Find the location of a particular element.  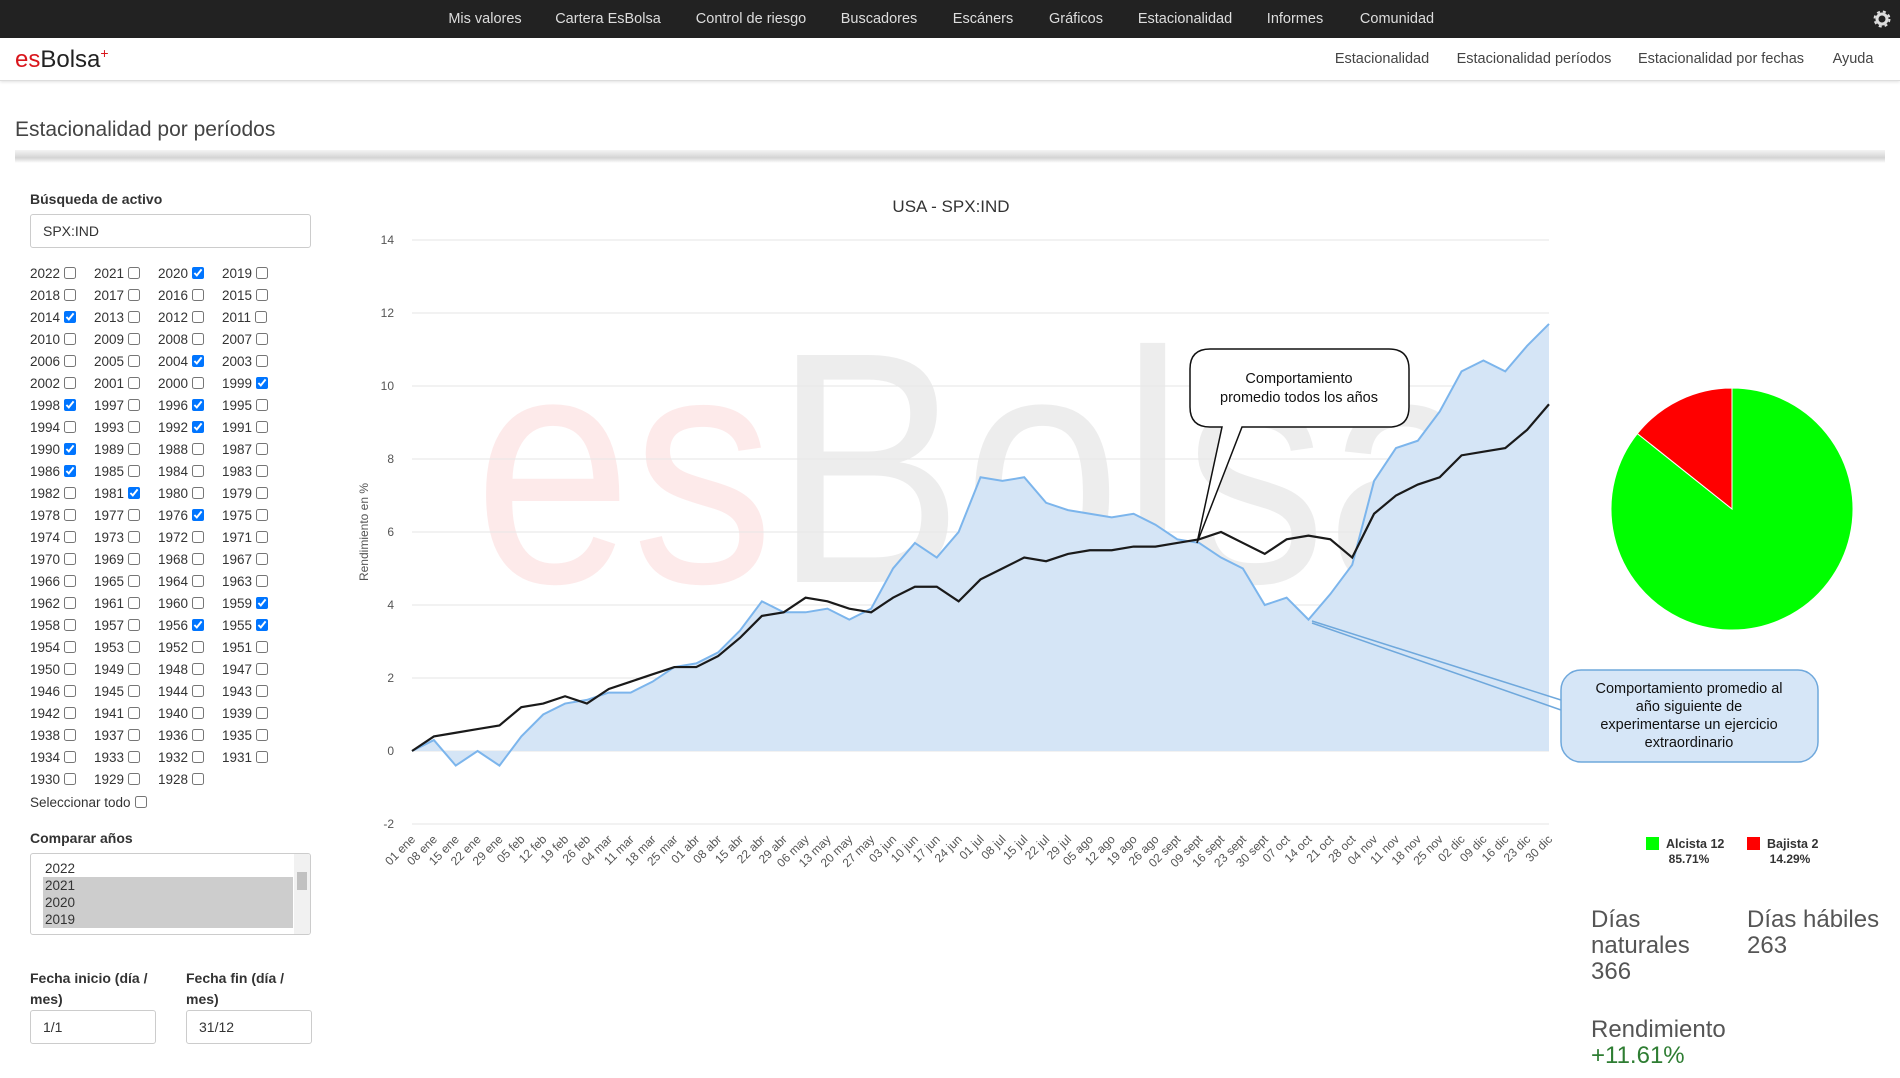

year-option: 1995 is located at coordinates (245, 405).